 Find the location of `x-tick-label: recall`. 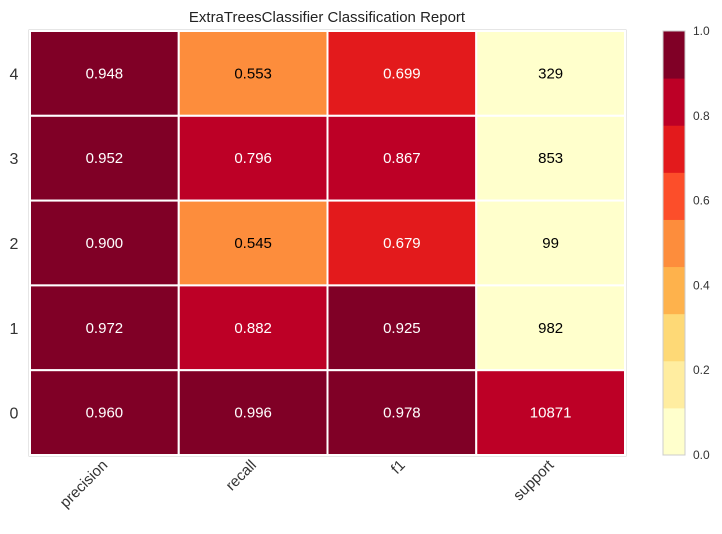

x-tick-label: recall is located at coordinates (241, 475).